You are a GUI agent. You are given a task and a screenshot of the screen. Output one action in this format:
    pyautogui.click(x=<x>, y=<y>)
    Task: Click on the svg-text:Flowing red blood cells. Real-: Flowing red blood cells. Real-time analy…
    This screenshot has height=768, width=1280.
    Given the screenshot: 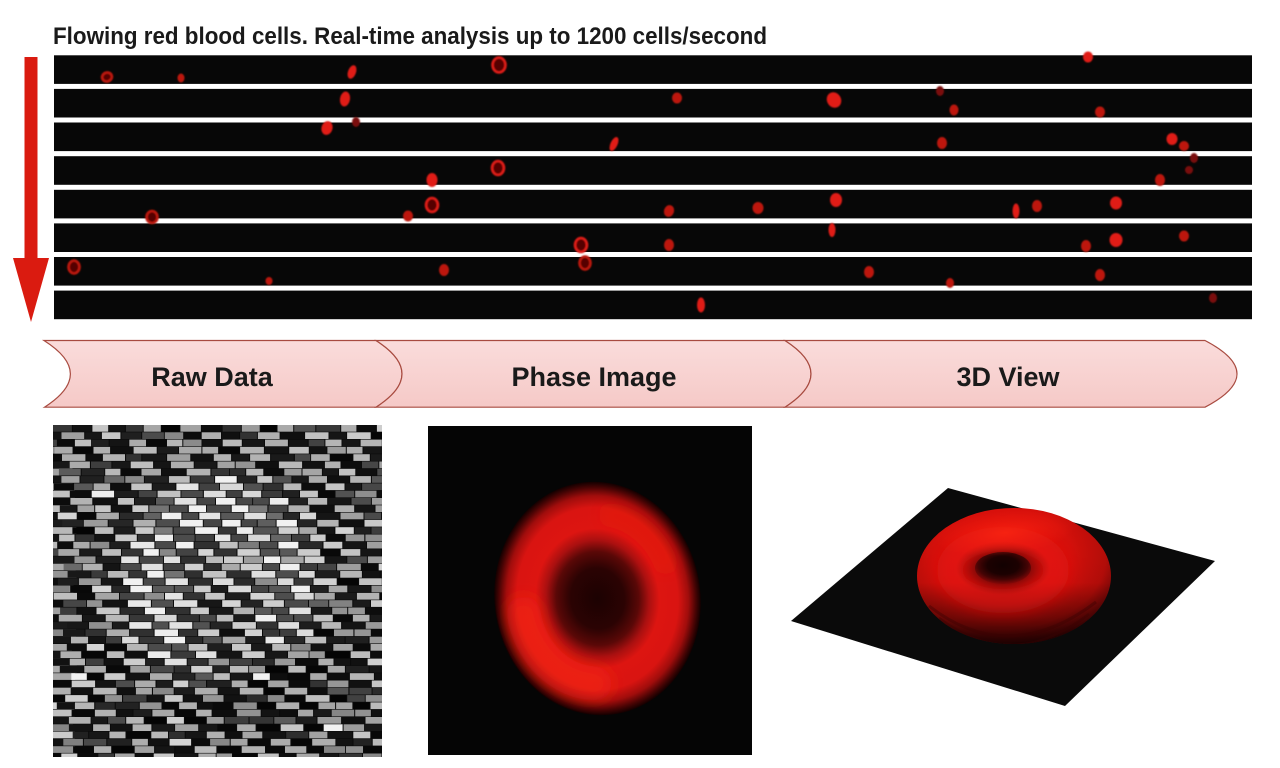 What is the action you would take?
    pyautogui.click(x=410, y=36)
    